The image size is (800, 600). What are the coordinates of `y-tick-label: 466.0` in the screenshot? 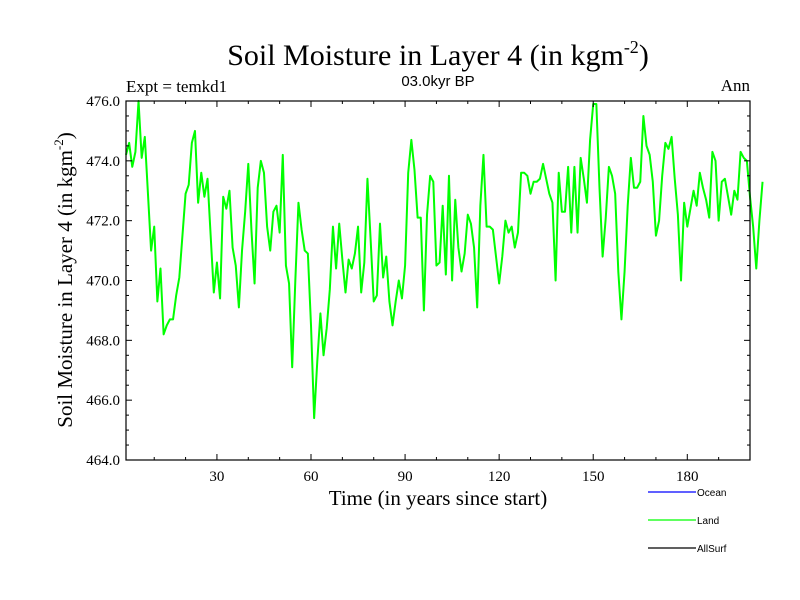 It's located at (103, 401).